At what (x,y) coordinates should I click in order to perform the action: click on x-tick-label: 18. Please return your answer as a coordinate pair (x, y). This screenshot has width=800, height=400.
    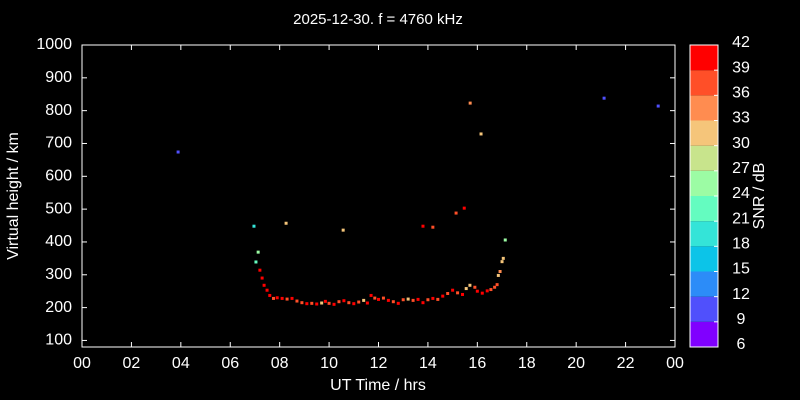
    Looking at the image, I should click on (527, 363).